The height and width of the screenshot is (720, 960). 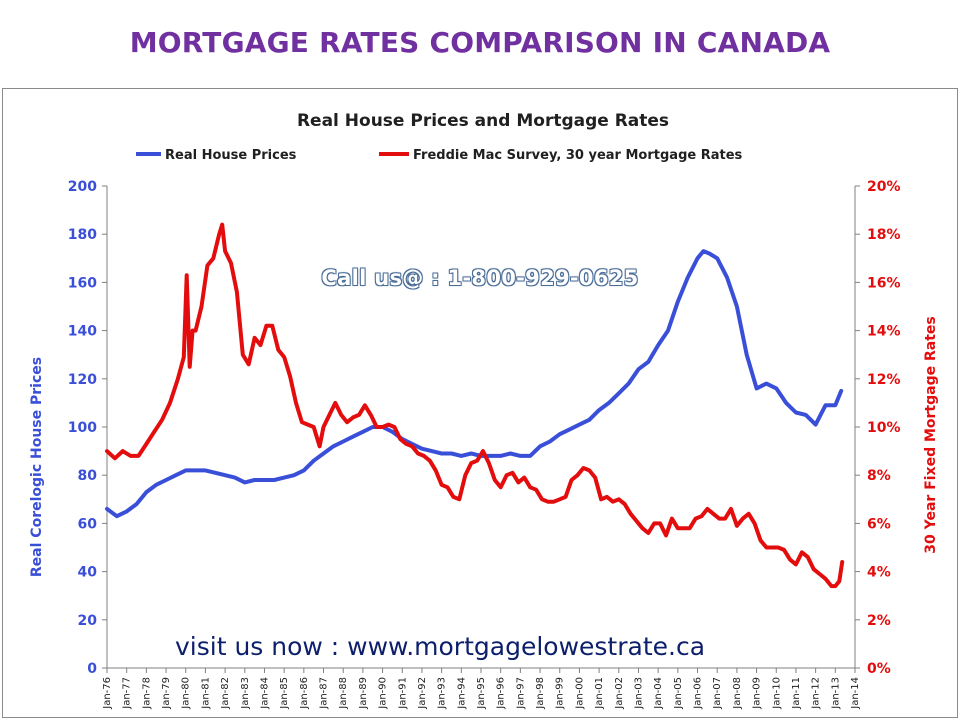 What do you see at coordinates (520, 693) in the screenshot?
I see `x-tick-label: Jan-97` at bounding box center [520, 693].